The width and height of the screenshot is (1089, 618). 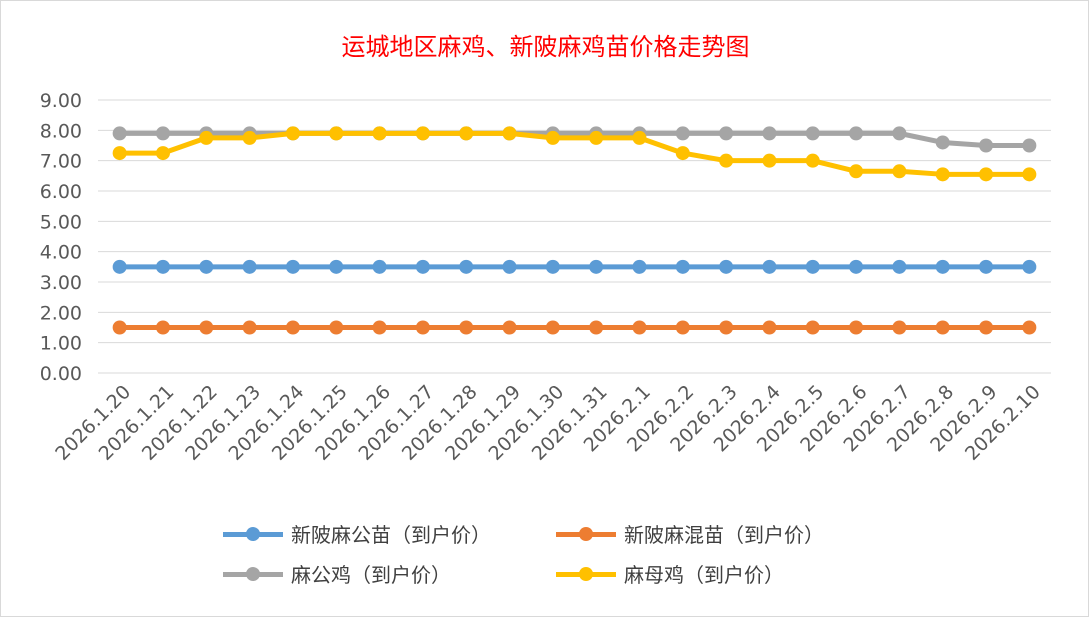 What do you see at coordinates (61, 101) in the screenshot?
I see `y-tick-label: 9.00` at bounding box center [61, 101].